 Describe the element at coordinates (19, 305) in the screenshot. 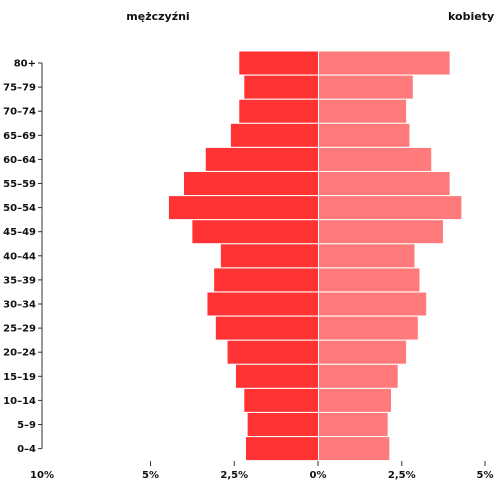

I see `y-tick-label: 30–34` at that location.